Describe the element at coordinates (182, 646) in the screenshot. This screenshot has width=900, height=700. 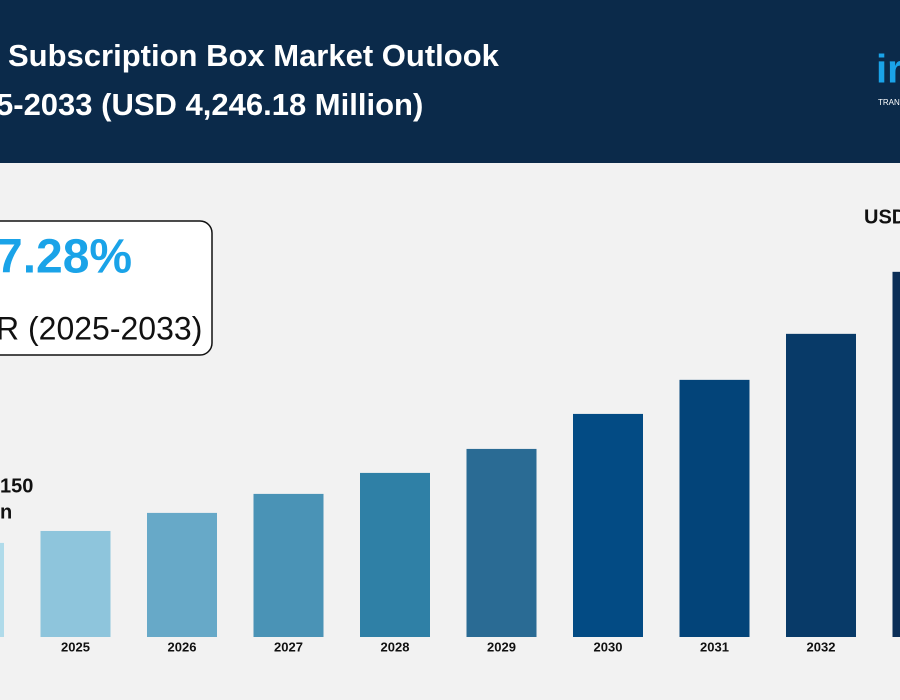
I see `x-tick-label: 2026` at that location.